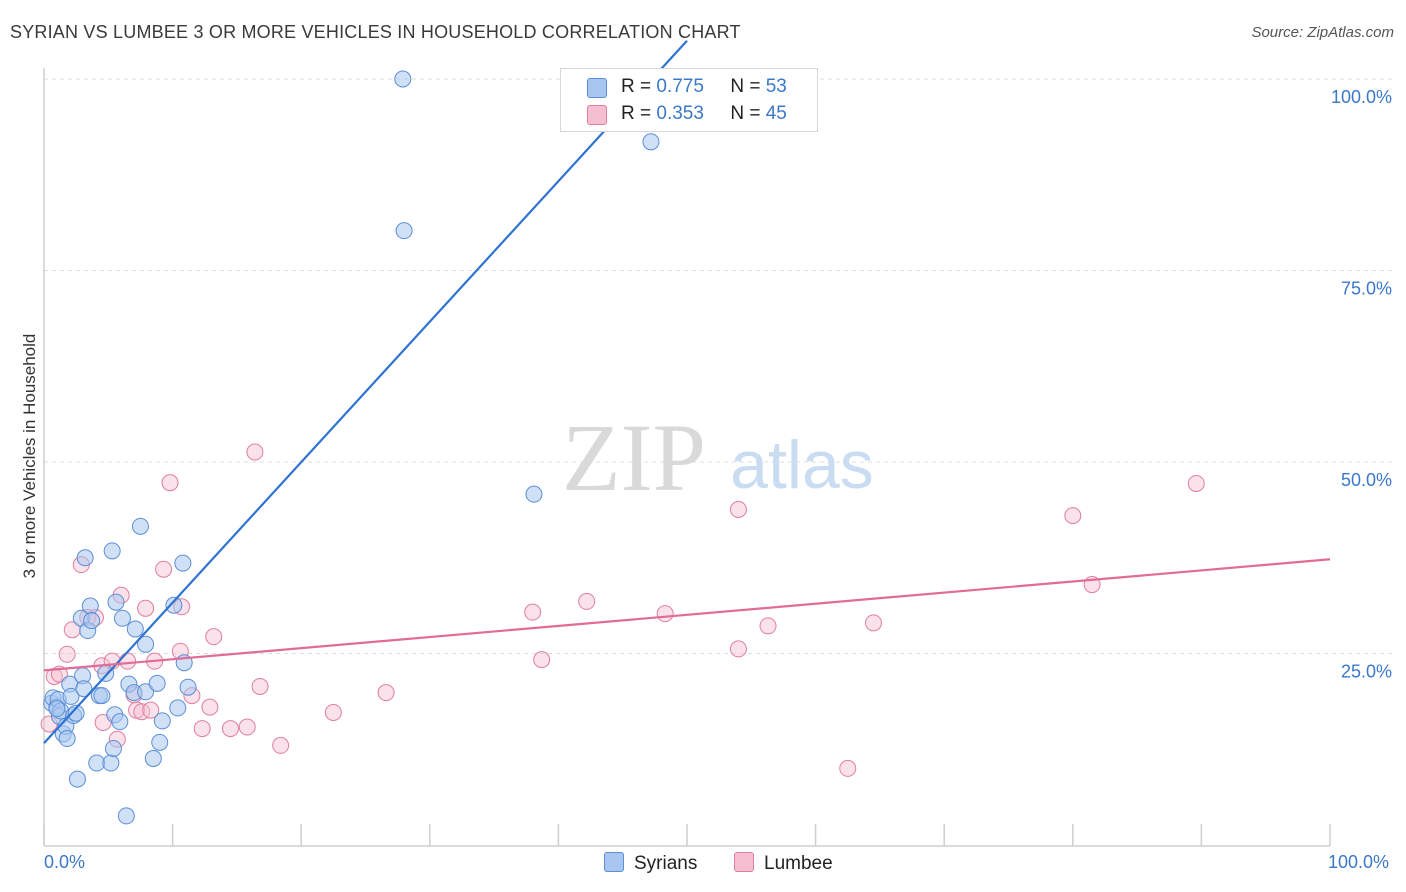  Describe the element at coordinates (1361, 384) in the screenshot. I see `y-tick-labels: 25.0% 50.0% 75.0% 100.0%` at that location.